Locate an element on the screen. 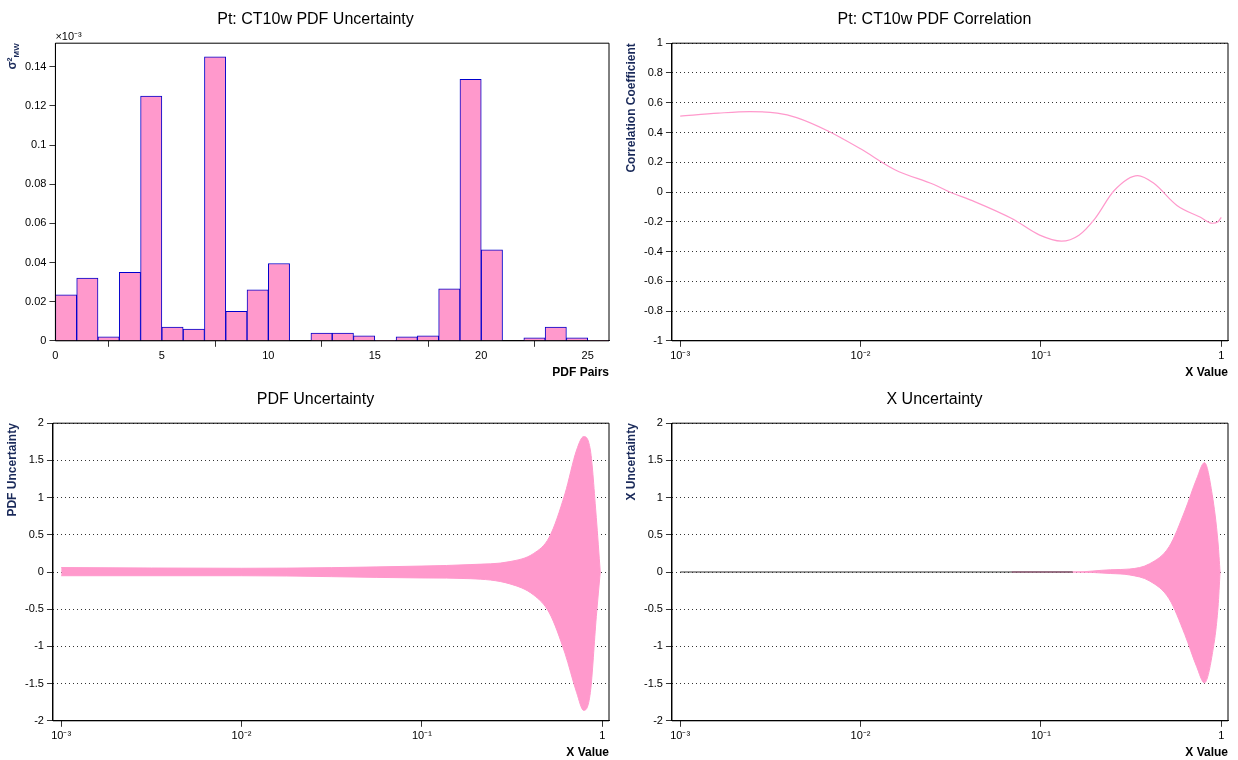 This screenshot has height=760, width=1238. chart-title: PDF Uncertainty is located at coordinates (315, 399).